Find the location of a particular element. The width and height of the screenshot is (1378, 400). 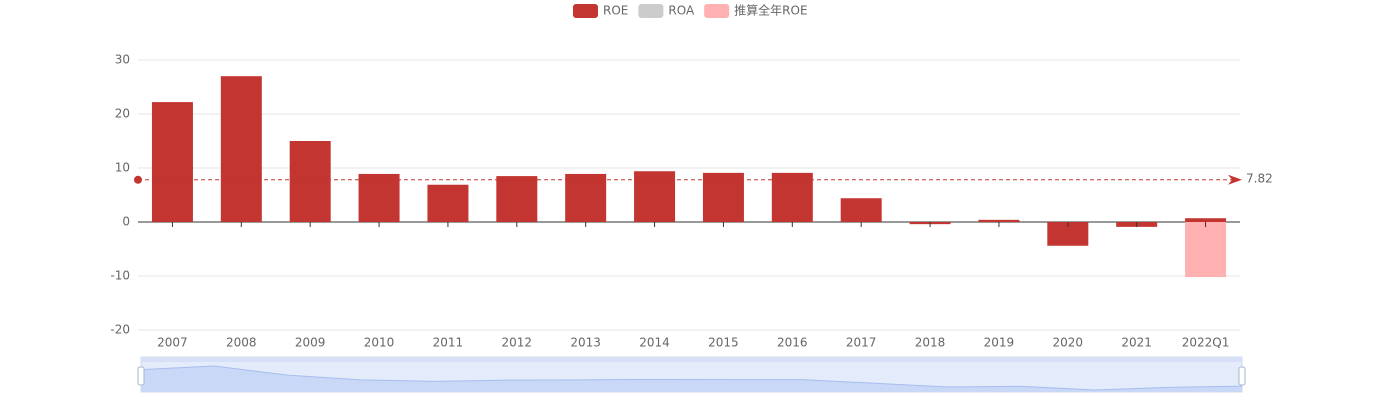

legend-label: 推算全年ROE is located at coordinates (770, 10).